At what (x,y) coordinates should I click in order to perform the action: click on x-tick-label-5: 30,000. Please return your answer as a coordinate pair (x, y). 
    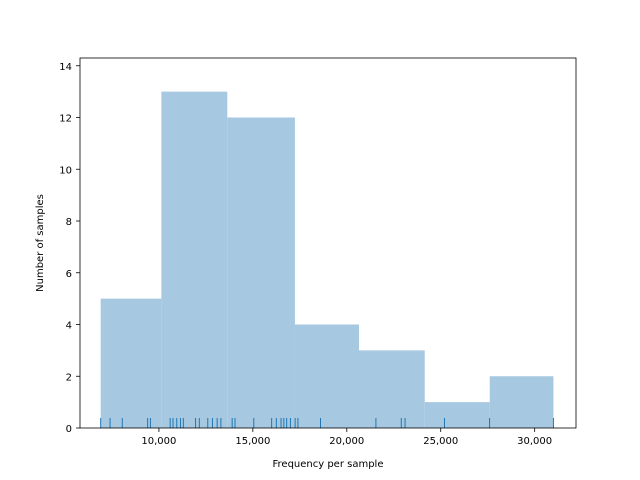
    Looking at the image, I should click on (534, 441).